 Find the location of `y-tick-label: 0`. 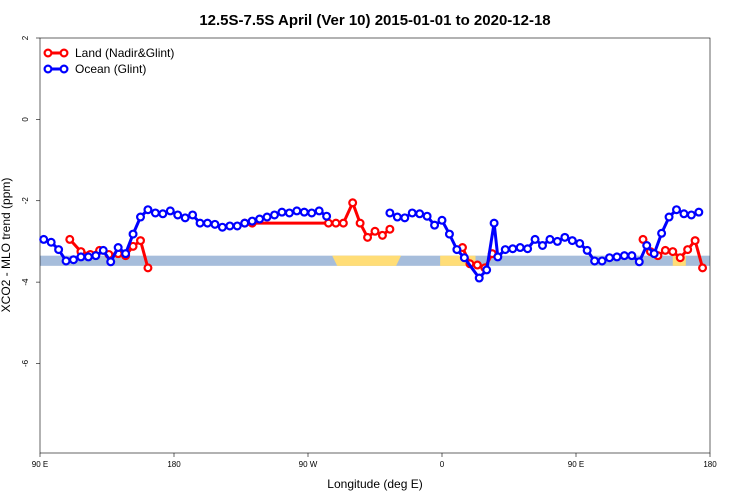

y-tick-label: 0 is located at coordinates (25, 119).